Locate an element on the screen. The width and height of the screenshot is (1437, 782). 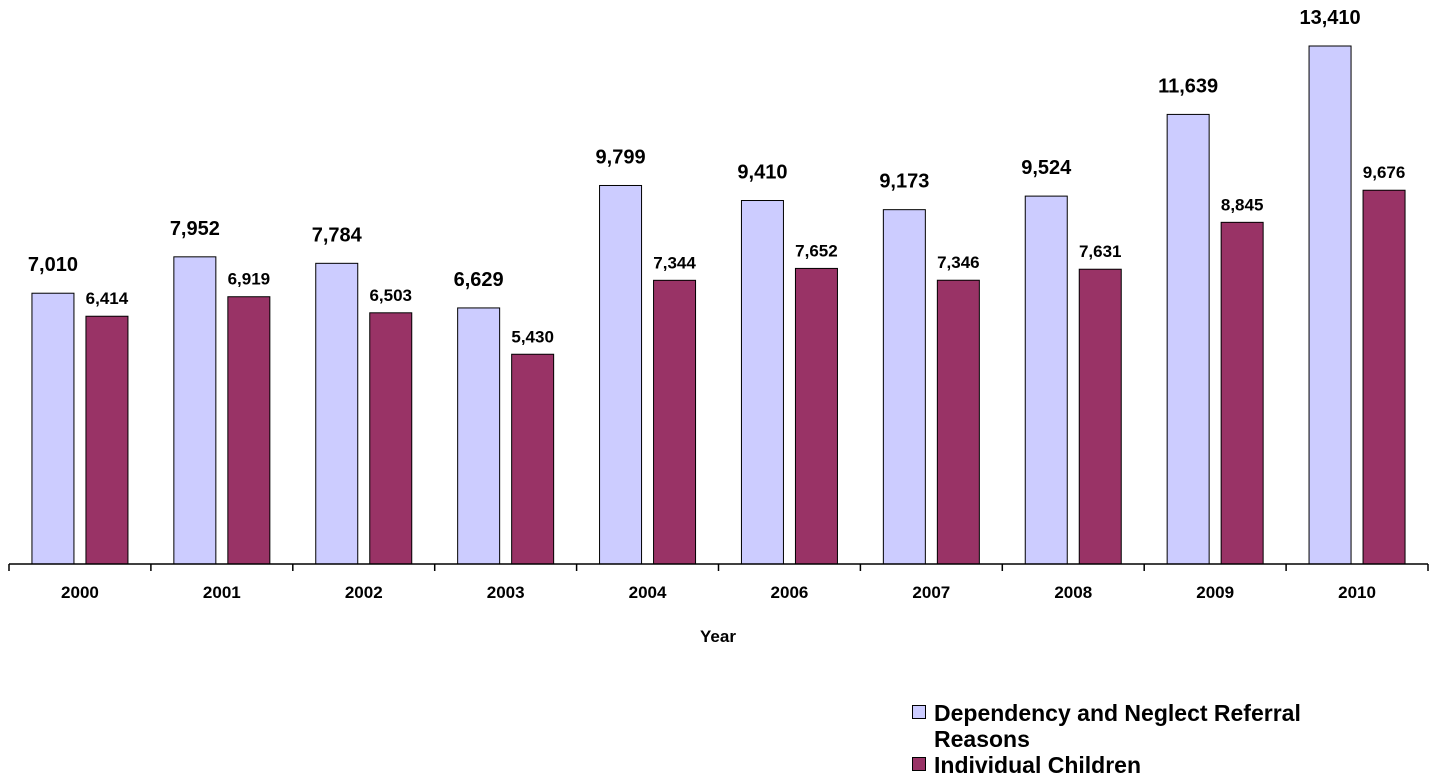
legend-label-series-1: Dependency and Neglect Referral Reasons is located at coordinates (1117, 726).